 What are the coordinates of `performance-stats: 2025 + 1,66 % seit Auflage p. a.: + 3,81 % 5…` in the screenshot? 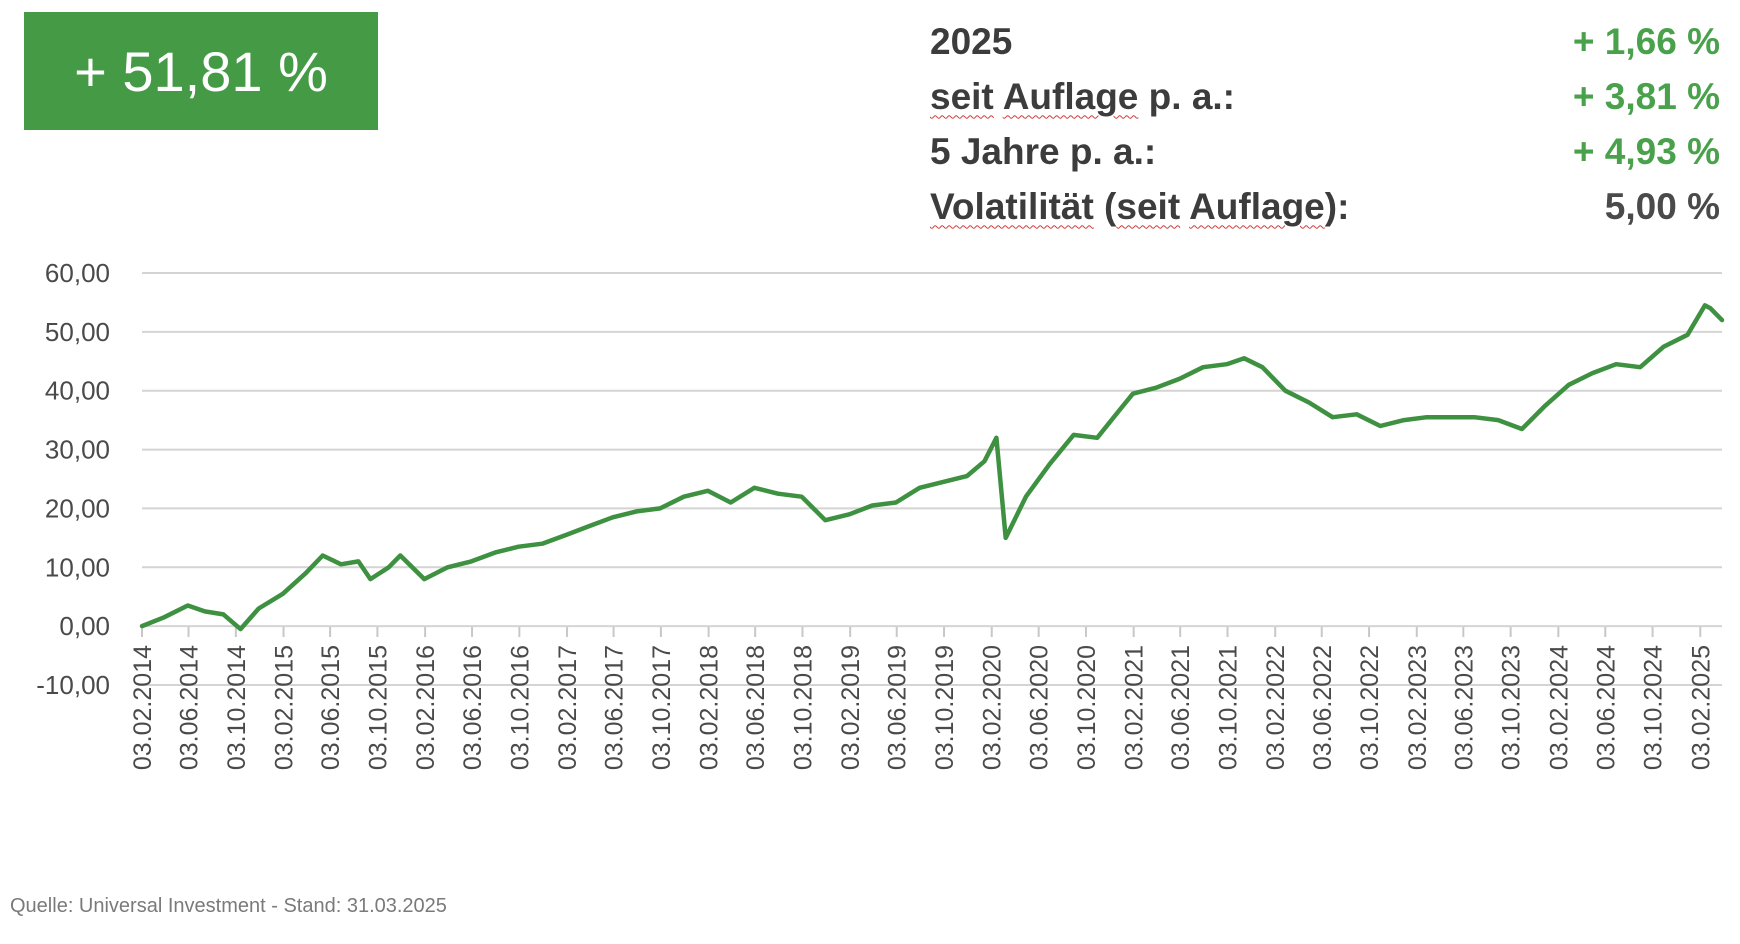 It's located at (1325, 124).